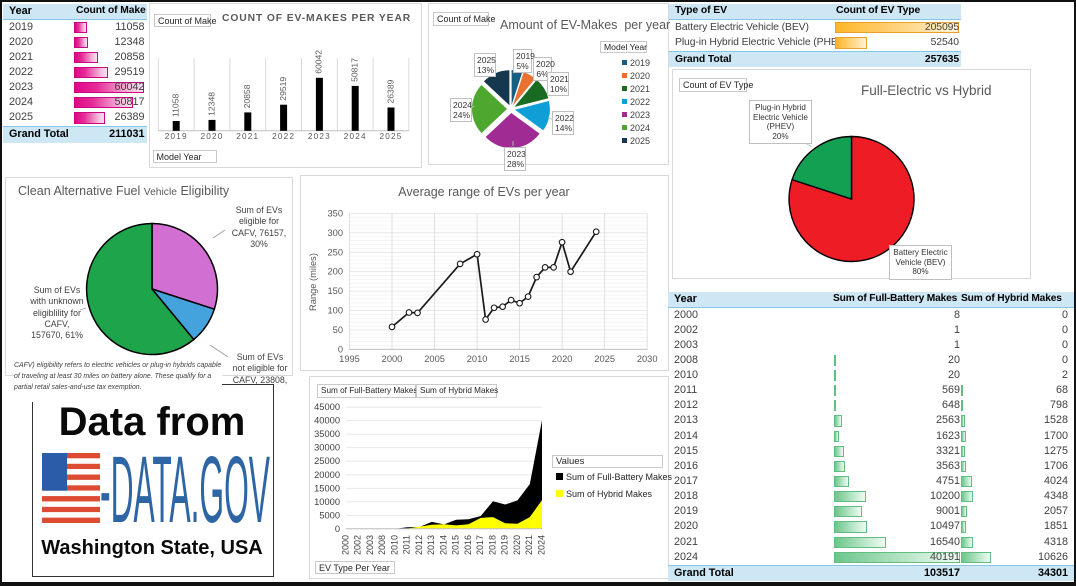 Image resolution: width=1076 pixels, height=586 pixels. What do you see at coordinates (329, 515) in the screenshot?
I see `svg-text: 5000` at bounding box center [329, 515].